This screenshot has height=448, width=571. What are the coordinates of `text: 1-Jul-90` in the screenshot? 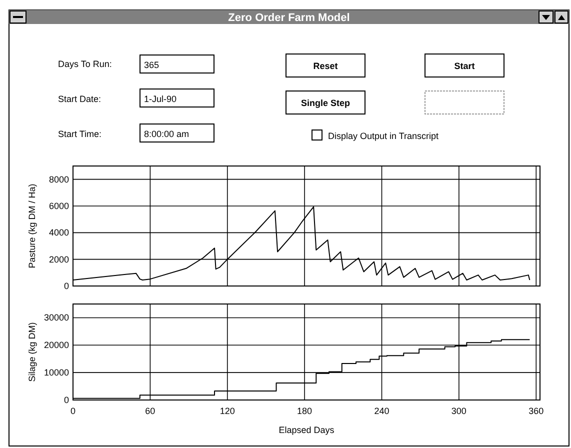 It's located at (160, 99).